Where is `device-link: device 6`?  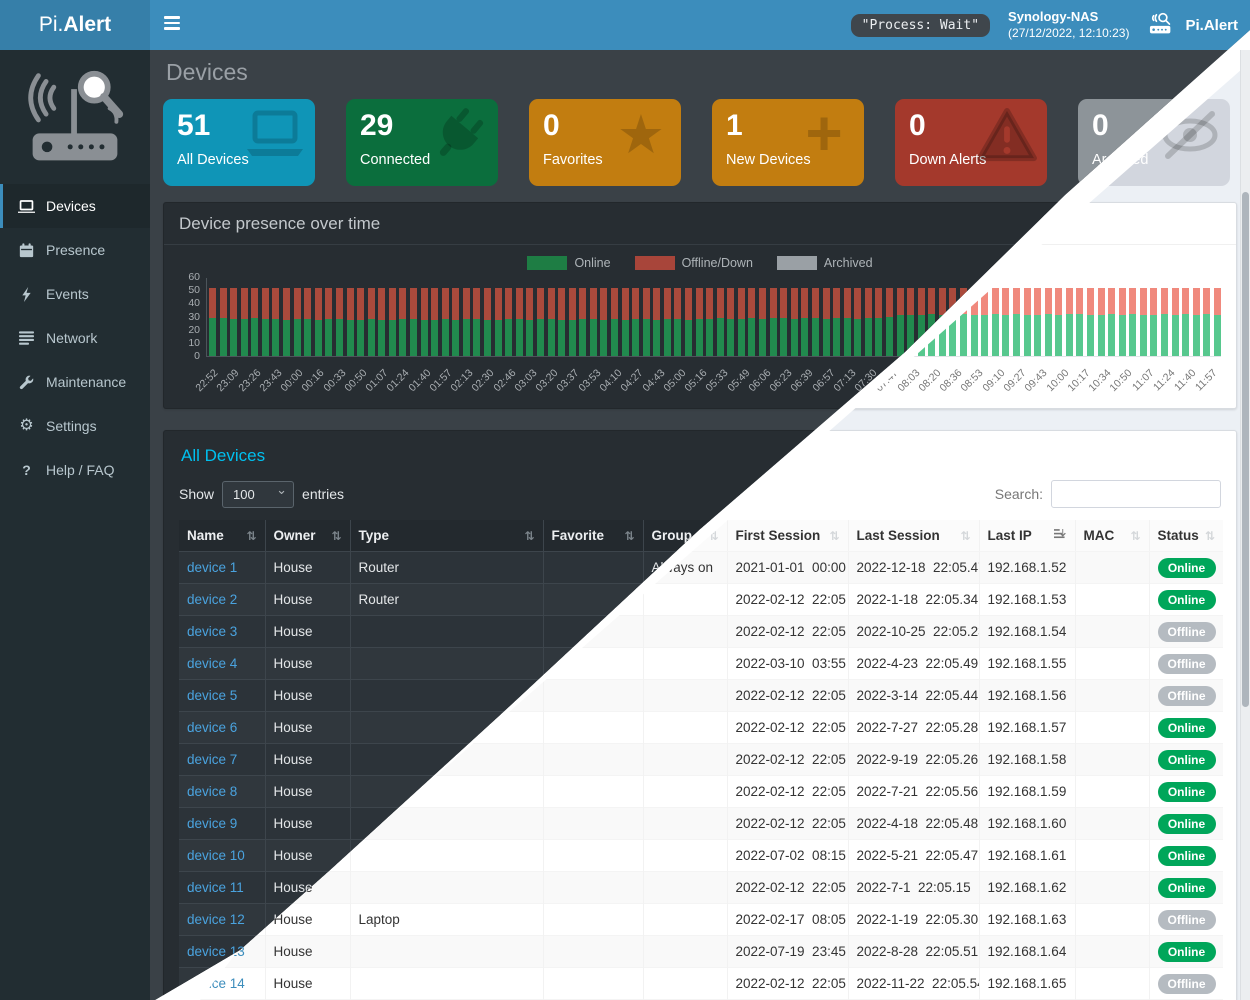 device-link: device 6 is located at coordinates (212, 727).